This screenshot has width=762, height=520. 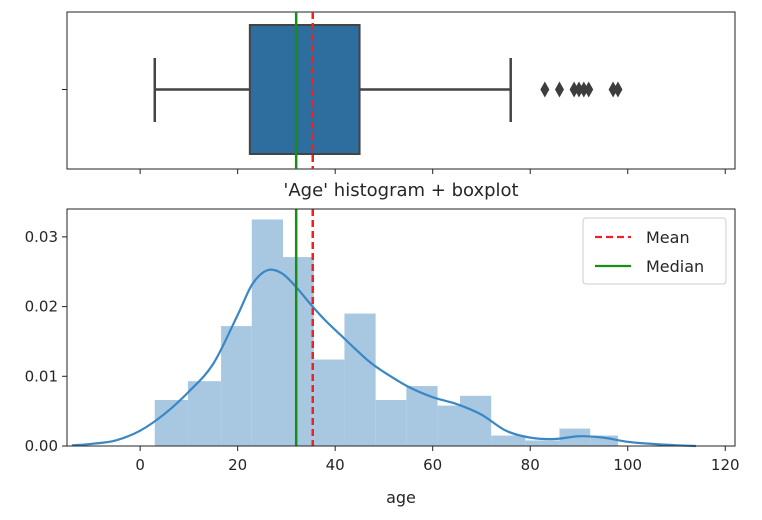 I want to click on x-tick-label: 40, so click(x=335, y=465).